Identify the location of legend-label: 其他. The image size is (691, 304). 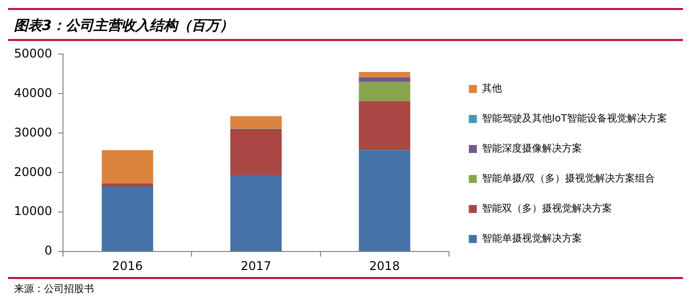
(492, 88).